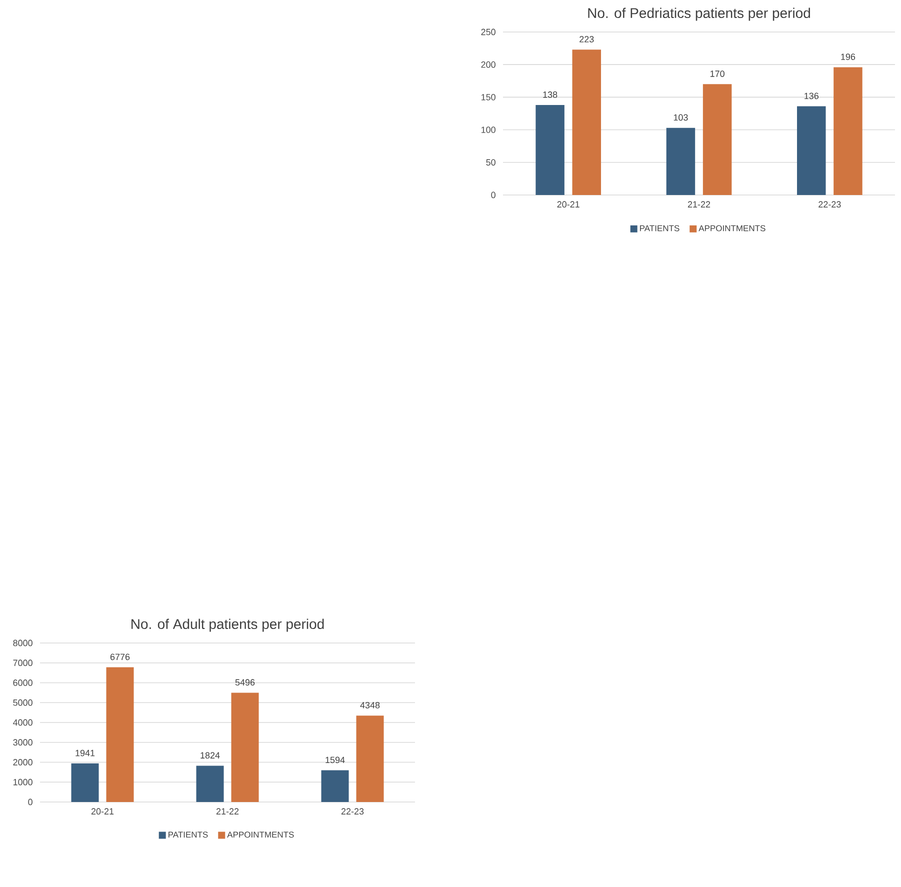  What do you see at coordinates (848, 57) in the screenshot?
I see `data-label: 196` at bounding box center [848, 57].